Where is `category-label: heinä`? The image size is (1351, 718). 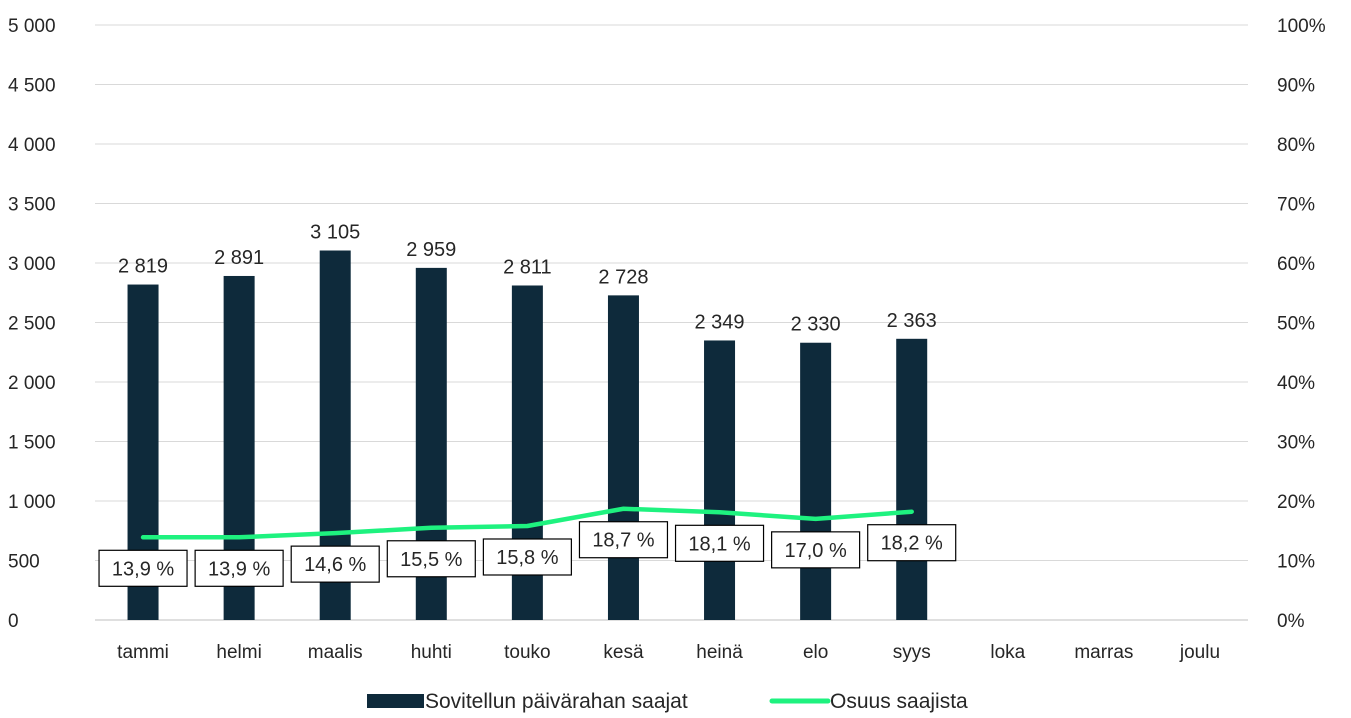
category-label: heinä is located at coordinates (719, 652).